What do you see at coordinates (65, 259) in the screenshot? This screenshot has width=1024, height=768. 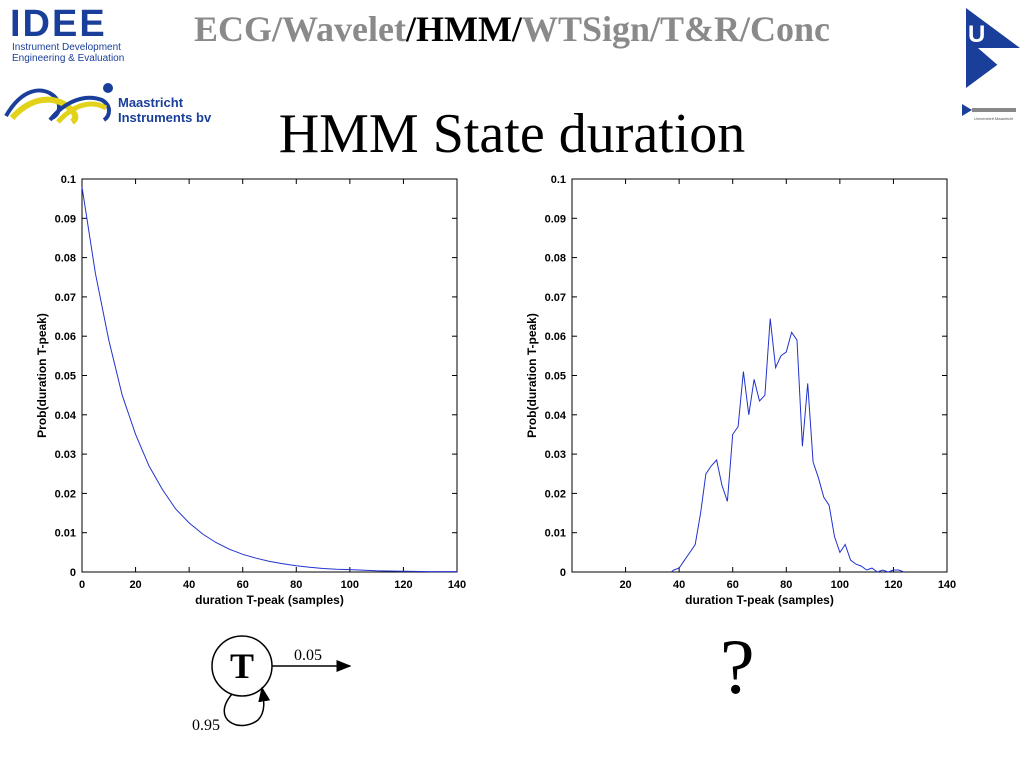 I see `left-chart-ytick-label-8: 0.08` at bounding box center [65, 259].